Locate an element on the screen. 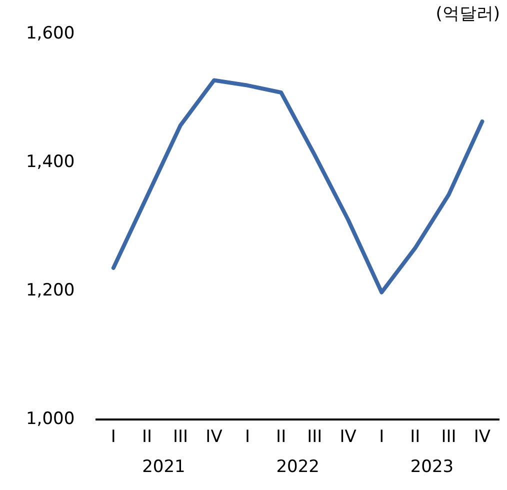  text: 2022 is located at coordinates (298, 467).